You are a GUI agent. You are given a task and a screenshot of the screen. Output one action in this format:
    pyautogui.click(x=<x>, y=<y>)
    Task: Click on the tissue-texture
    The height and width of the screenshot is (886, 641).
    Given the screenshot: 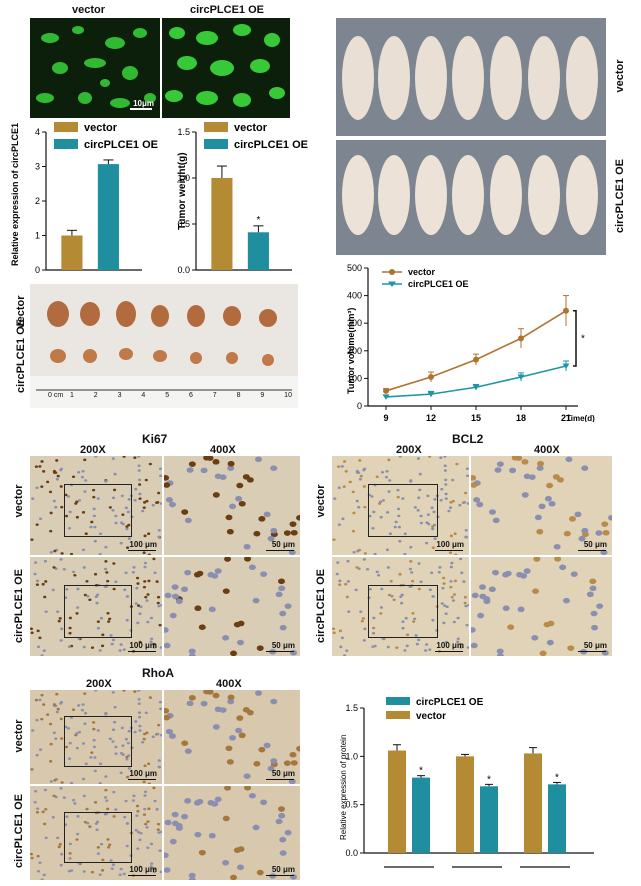 What is the action you would take?
    pyautogui.click(x=96, y=737)
    